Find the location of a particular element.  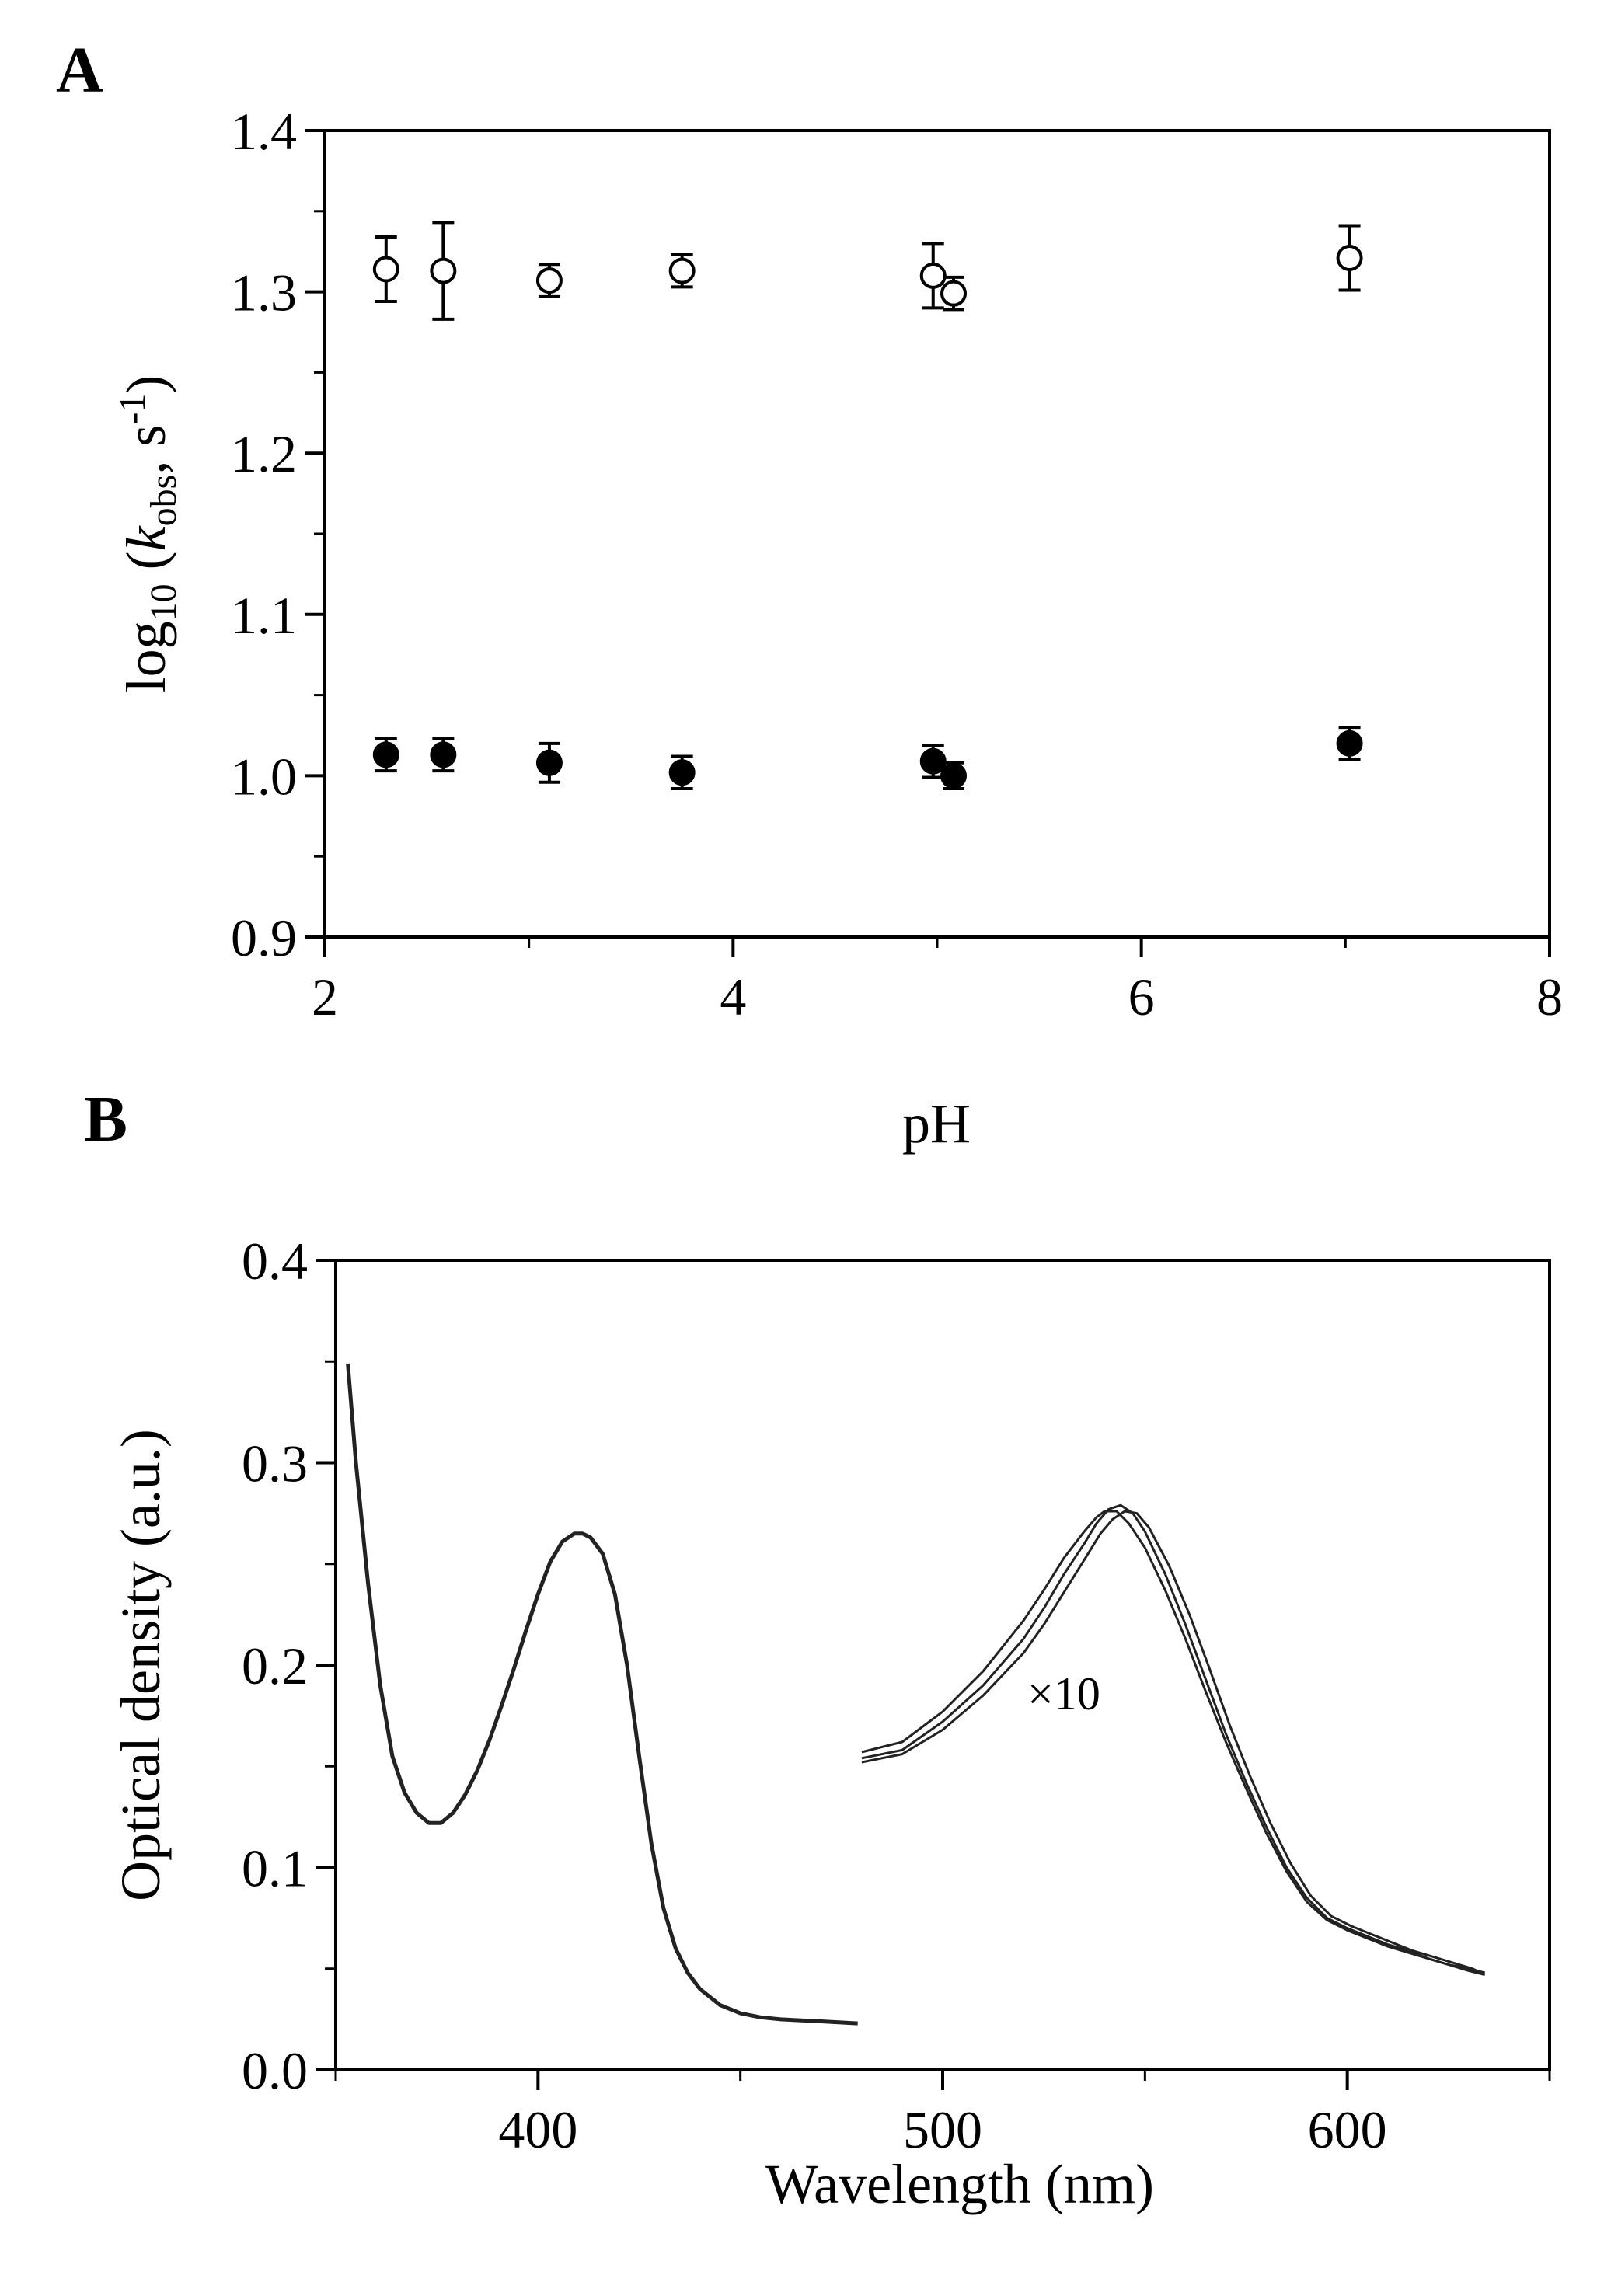

b-x-tick-label: 500 is located at coordinates (943, 2129).